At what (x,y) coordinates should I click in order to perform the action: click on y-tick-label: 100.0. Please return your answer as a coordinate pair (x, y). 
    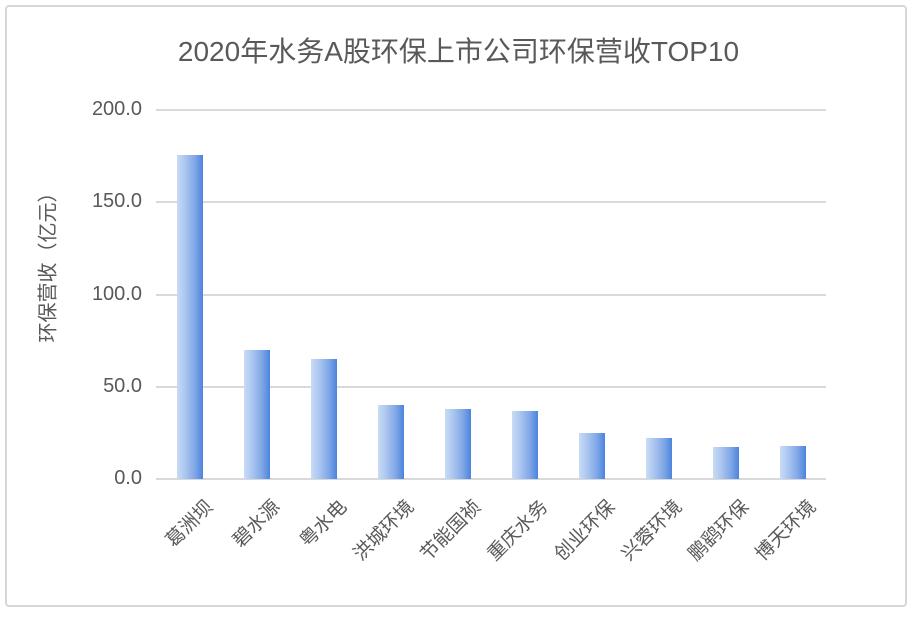
    Looking at the image, I should click on (116, 293).